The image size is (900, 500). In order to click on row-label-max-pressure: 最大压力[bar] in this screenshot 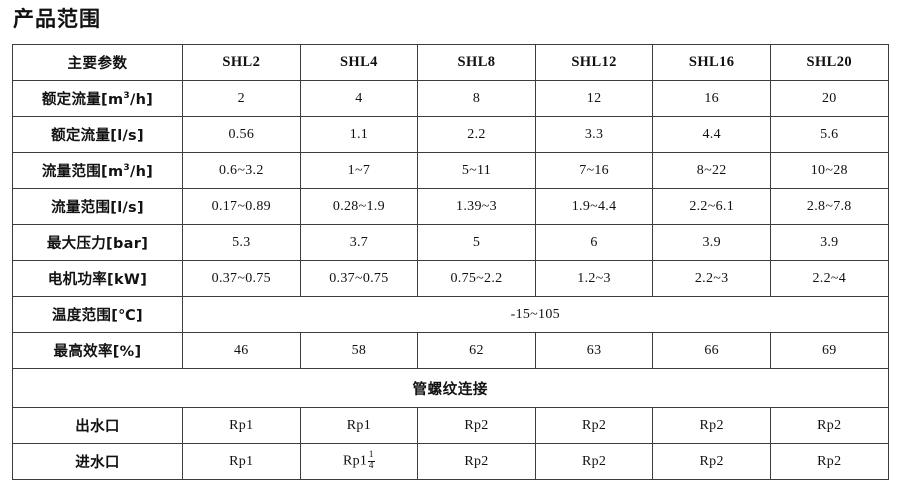, I will do `click(97, 242)`.